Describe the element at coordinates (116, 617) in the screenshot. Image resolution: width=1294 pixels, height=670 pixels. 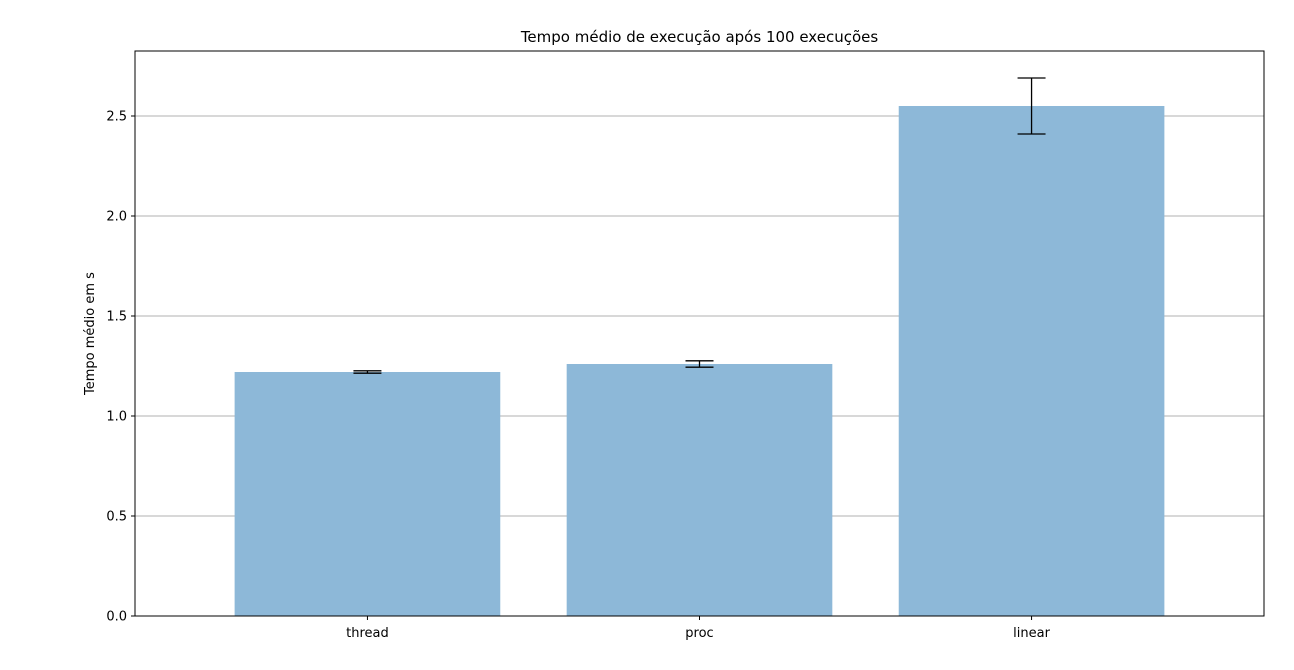
I see `y-tick-label: 0.0` at that location.